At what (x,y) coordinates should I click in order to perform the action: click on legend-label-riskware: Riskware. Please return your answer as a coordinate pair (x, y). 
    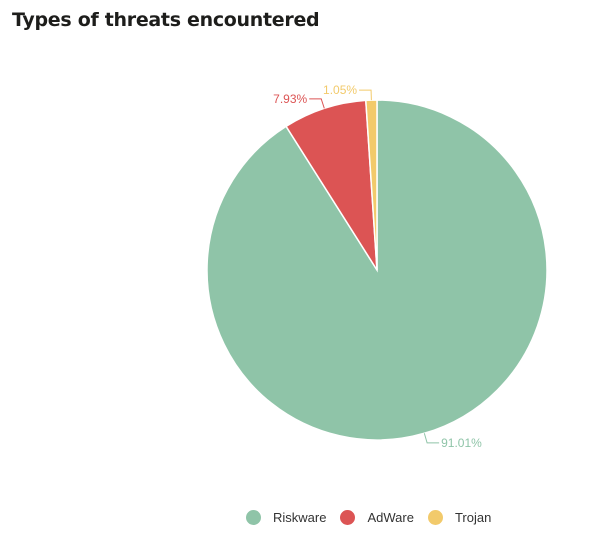
    Looking at the image, I should click on (300, 517).